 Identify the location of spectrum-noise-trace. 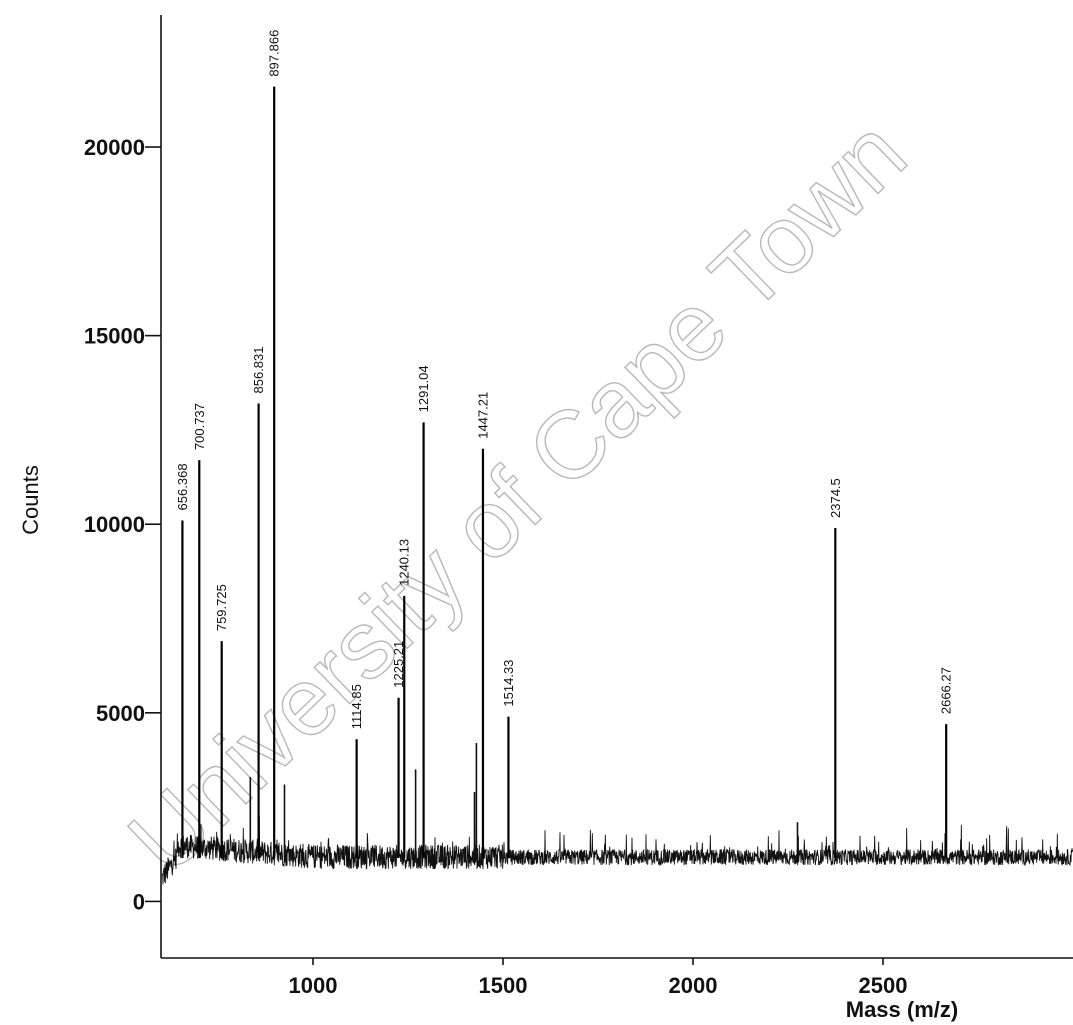
(617, 850).